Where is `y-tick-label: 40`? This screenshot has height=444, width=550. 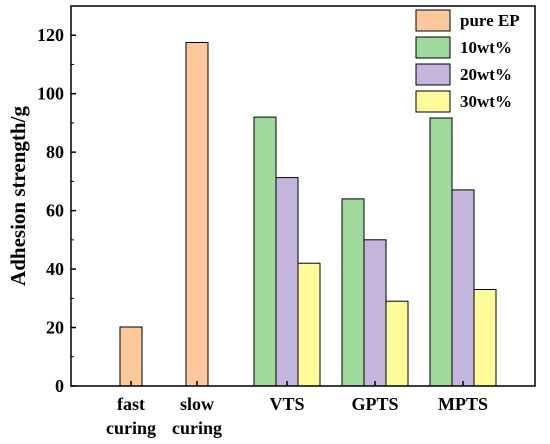 y-tick-label: 40 is located at coordinates (55, 269).